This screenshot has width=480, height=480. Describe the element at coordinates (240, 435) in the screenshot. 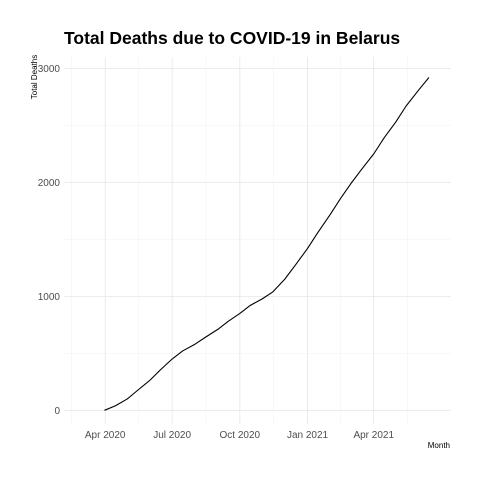

I see `x-tick-label: Oct 2020` at that location.